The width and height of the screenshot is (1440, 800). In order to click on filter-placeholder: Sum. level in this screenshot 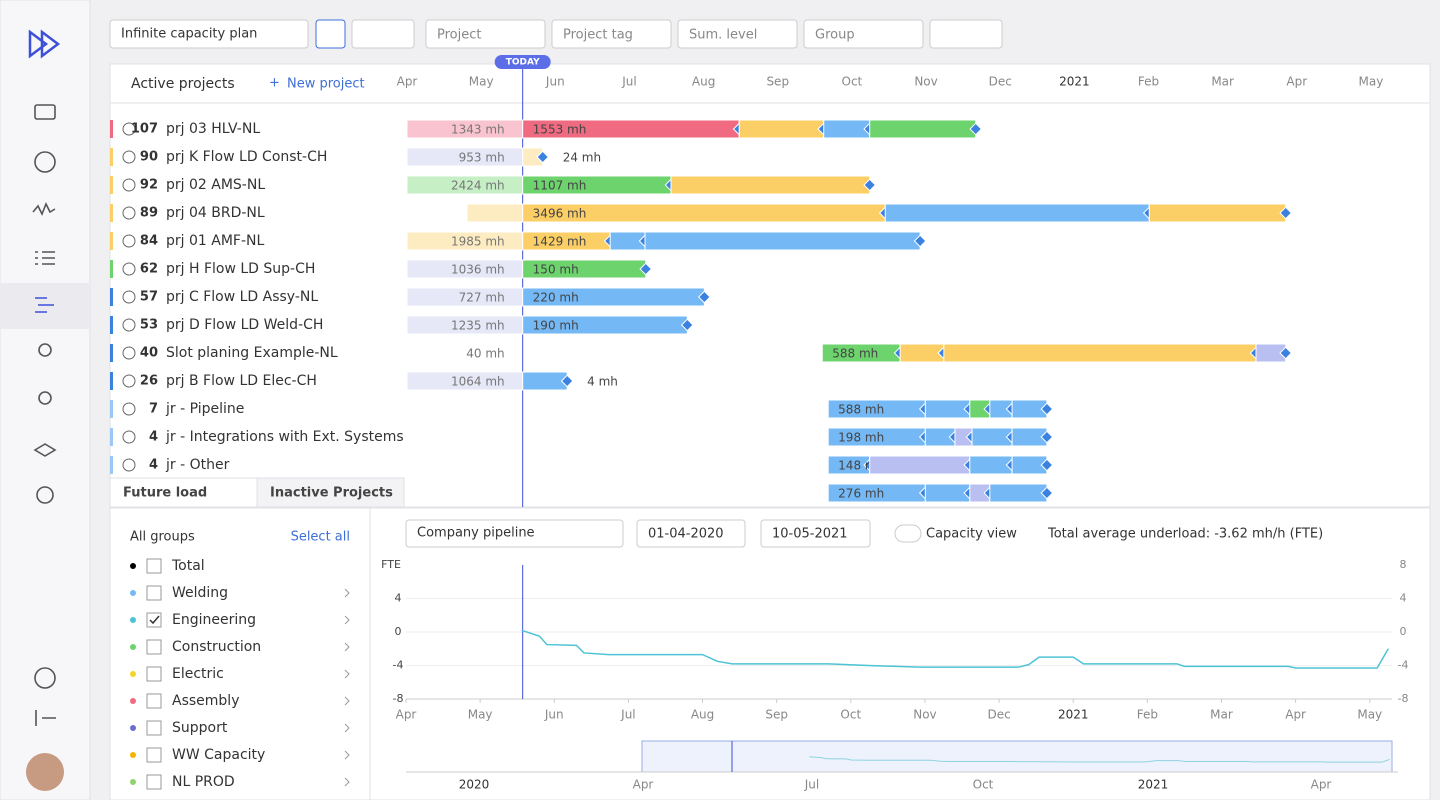, I will do `click(723, 35)`.